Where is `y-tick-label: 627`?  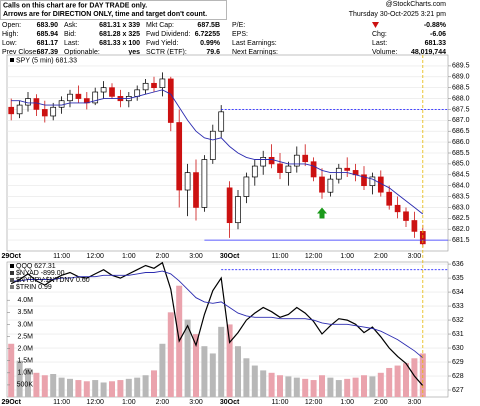 y-tick-label: 627 is located at coordinates (458, 390).